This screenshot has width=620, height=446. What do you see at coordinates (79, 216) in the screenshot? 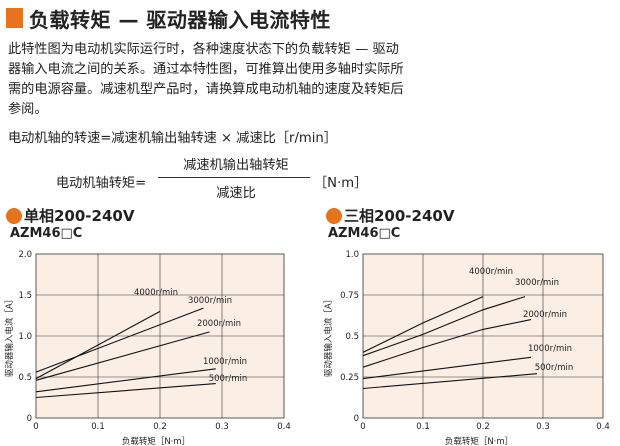
I see `chart-heading-text: 单相200-240V` at bounding box center [79, 216].